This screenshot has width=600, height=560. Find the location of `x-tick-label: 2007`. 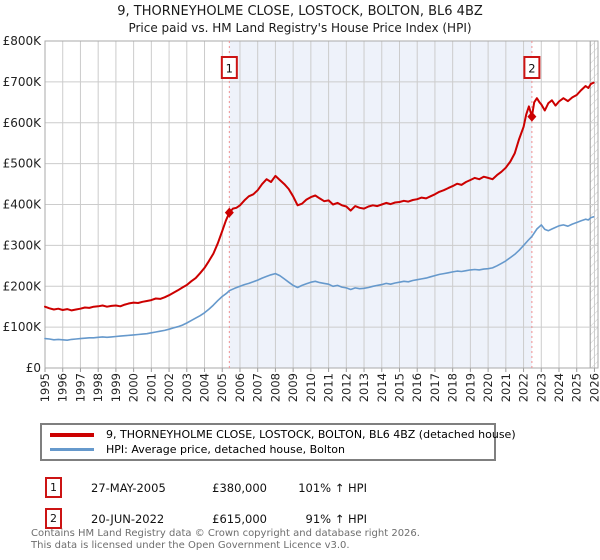

x-tick-label: 2007 is located at coordinates (258, 387).